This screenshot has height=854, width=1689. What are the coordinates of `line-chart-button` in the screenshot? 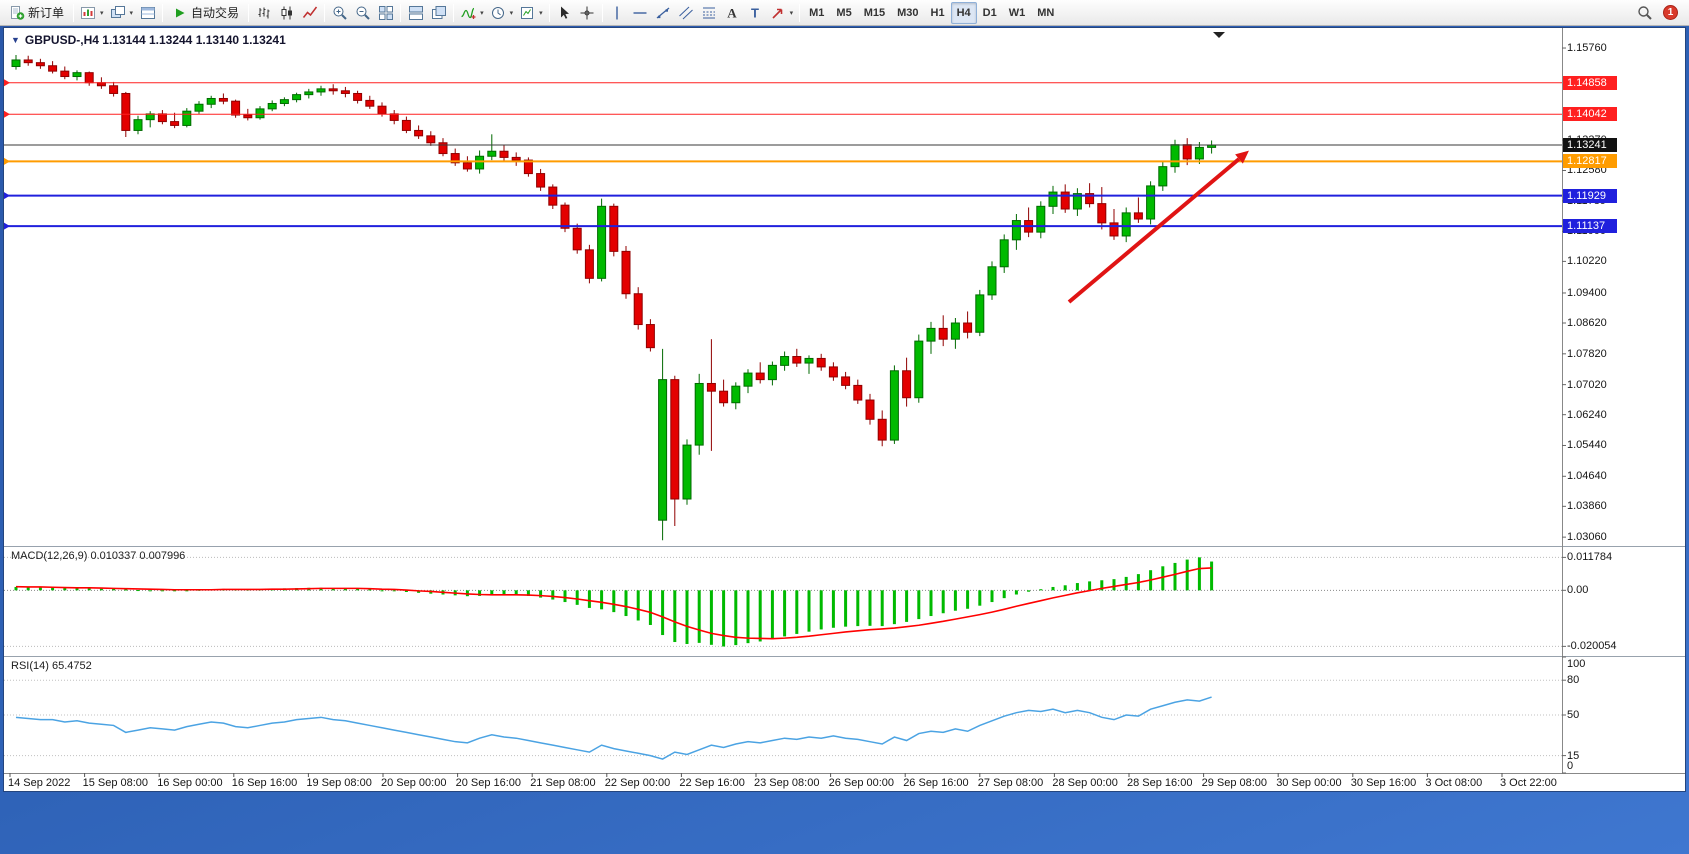 It's located at (309, 13).